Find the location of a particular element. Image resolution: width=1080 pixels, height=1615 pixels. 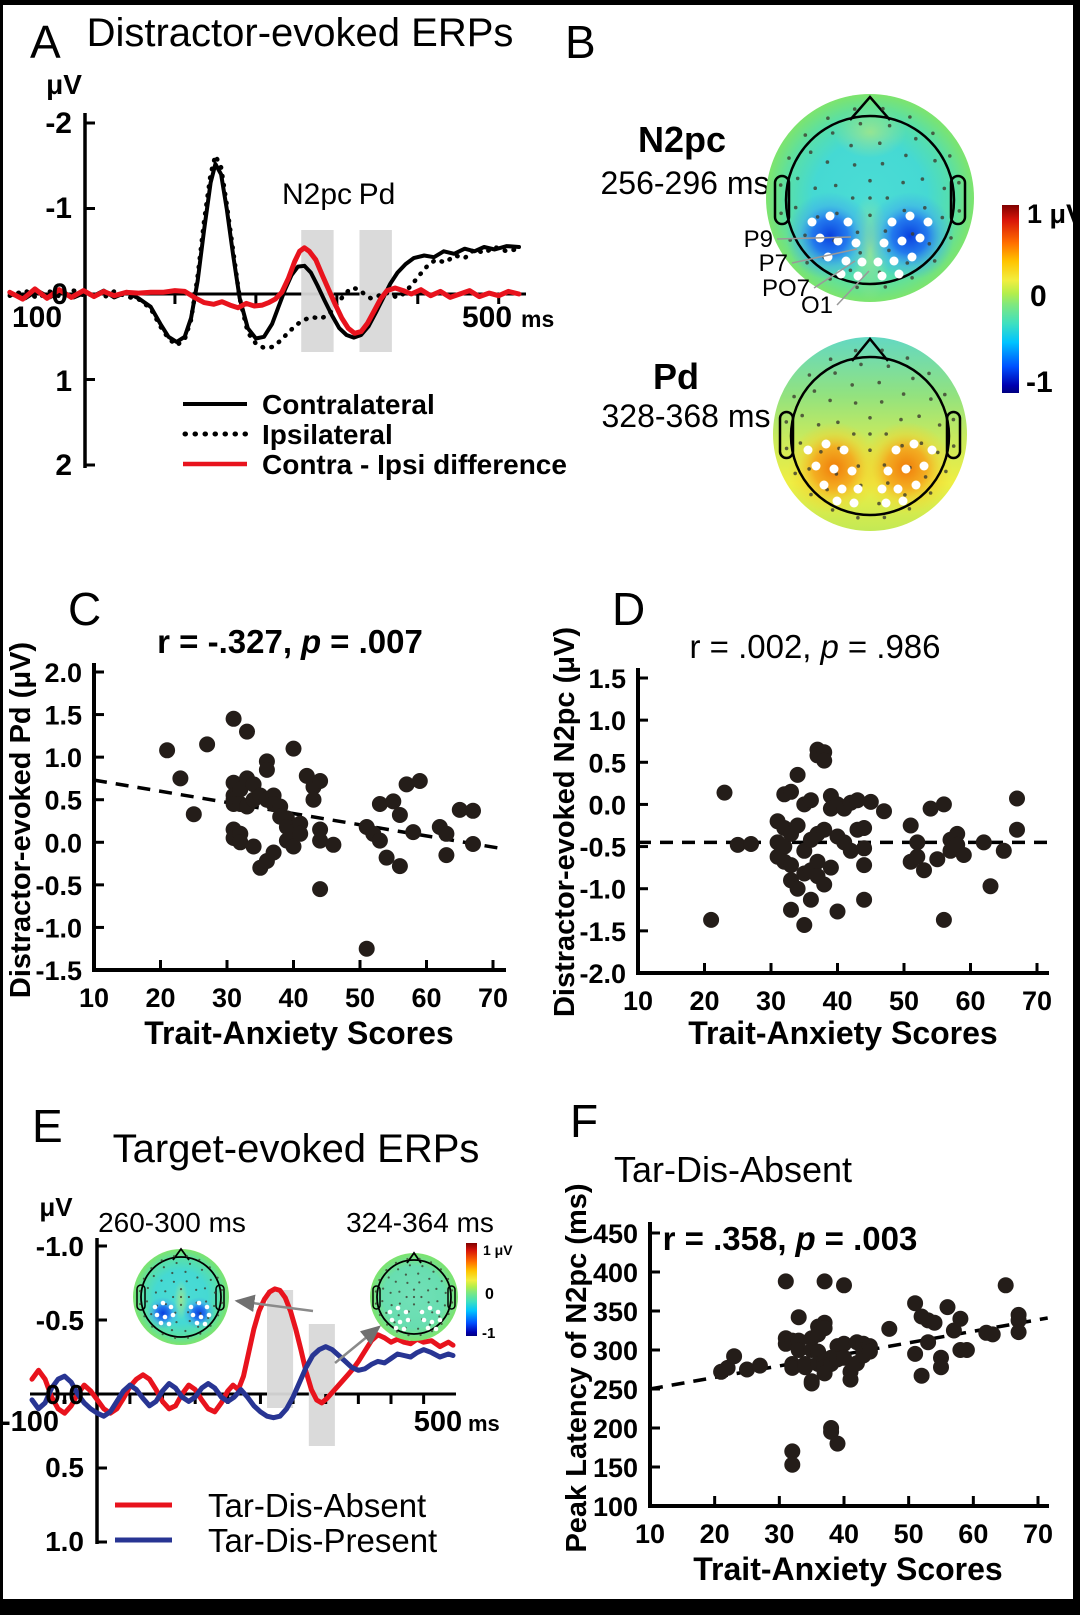

figure-border-left is located at coordinates (1, 807).